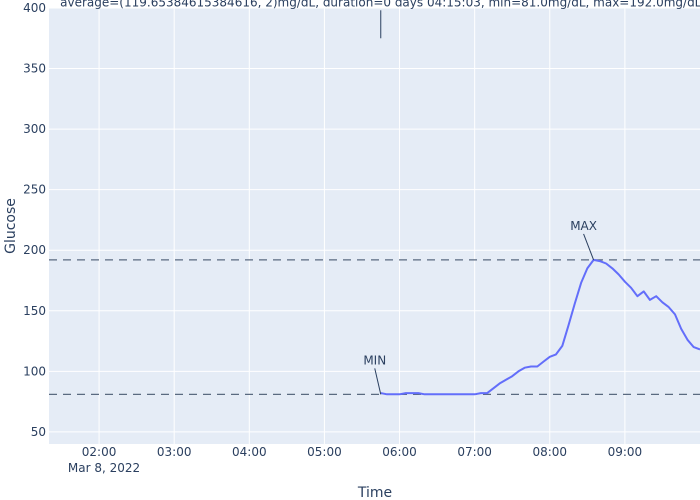 Image resolution: width=700 pixels, height=500 pixels. What do you see at coordinates (362, 452) in the screenshot?
I see `x-axis-ticks: 02:00 03:00 04:00 05:00 06:00 07:00 08:00 09:00` at bounding box center [362, 452].